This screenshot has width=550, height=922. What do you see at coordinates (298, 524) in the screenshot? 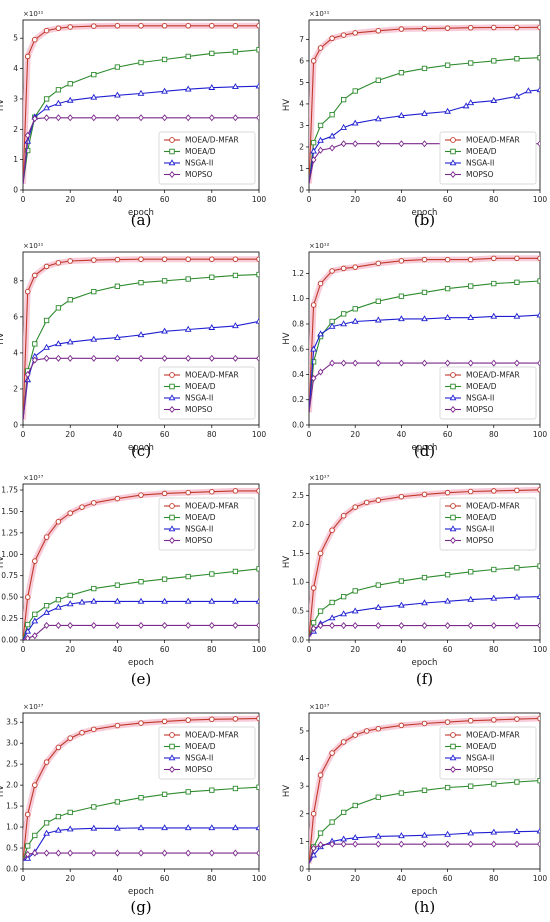
I see `y-tick-label: 2.0` at bounding box center [298, 524].